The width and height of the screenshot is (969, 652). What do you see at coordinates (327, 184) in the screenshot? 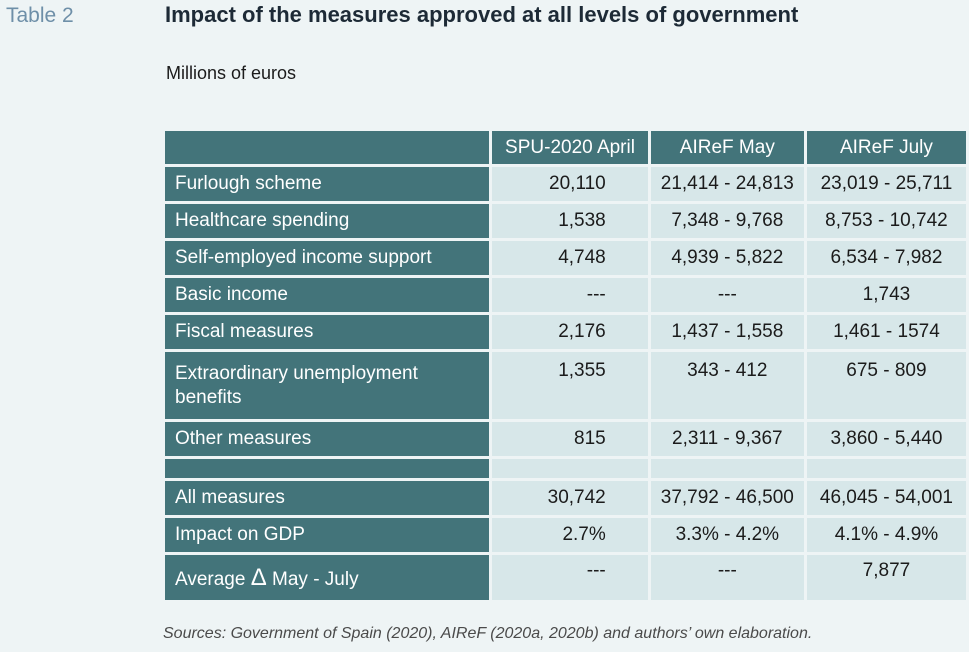
I see `row-label: Furlough scheme` at bounding box center [327, 184].